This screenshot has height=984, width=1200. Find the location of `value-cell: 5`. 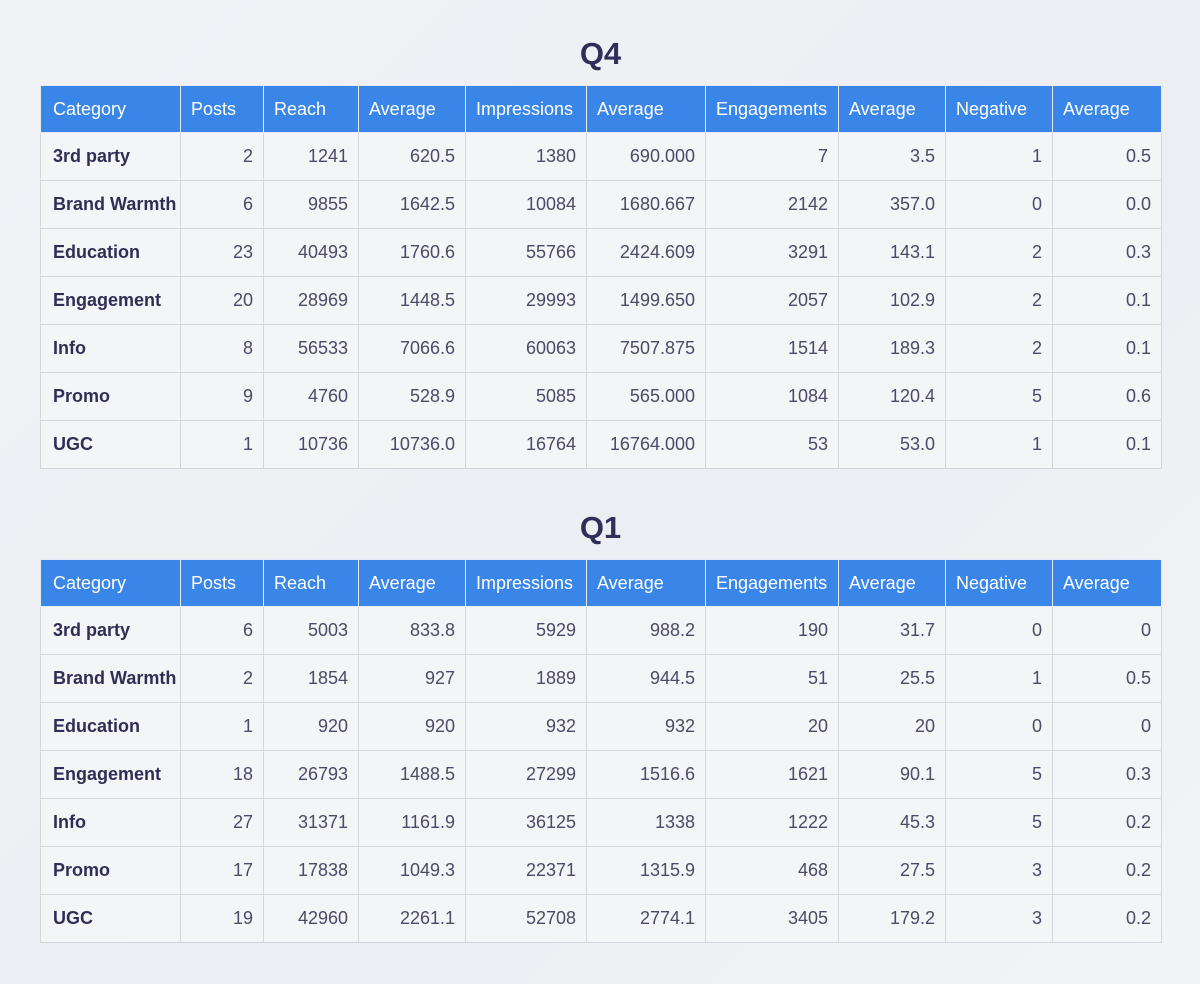

value-cell: 5 is located at coordinates (999, 822).